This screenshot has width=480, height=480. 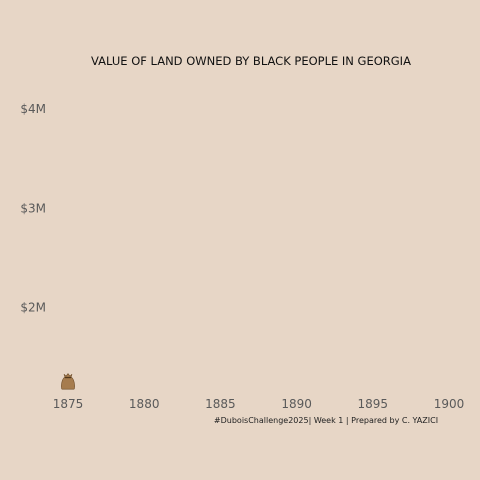 I want to click on y-axis-ticks: $2M $3M $4M, so click(x=33, y=208).